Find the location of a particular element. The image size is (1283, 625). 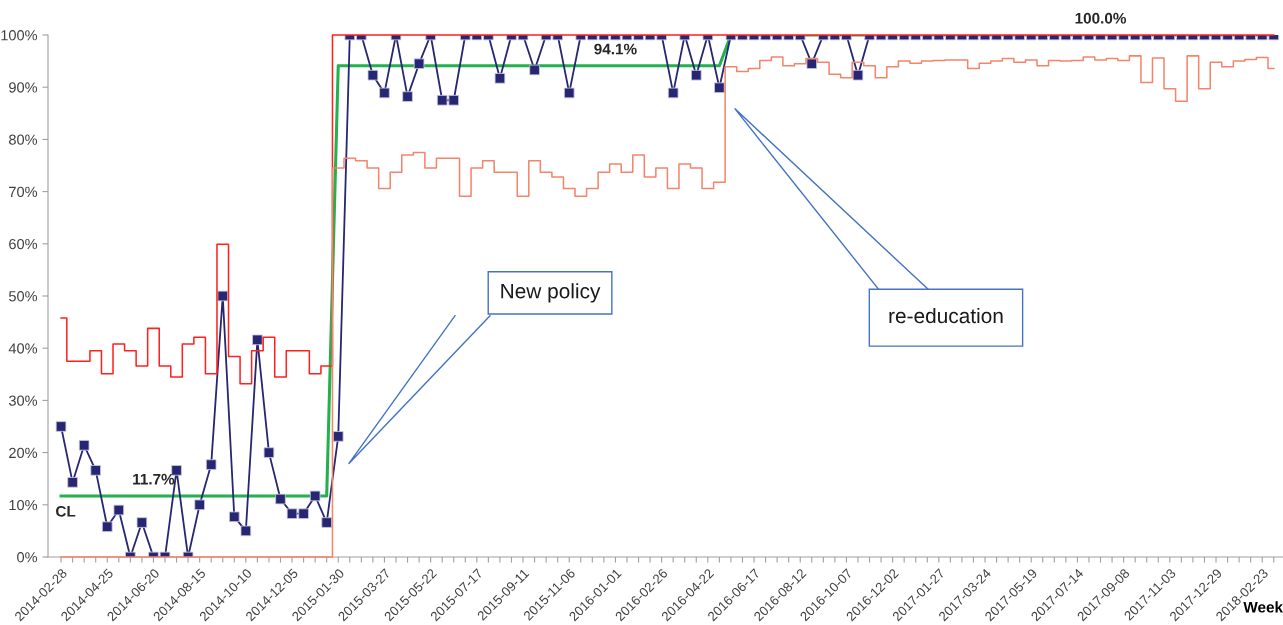

y-tick-label: 60% is located at coordinates (23, 244).